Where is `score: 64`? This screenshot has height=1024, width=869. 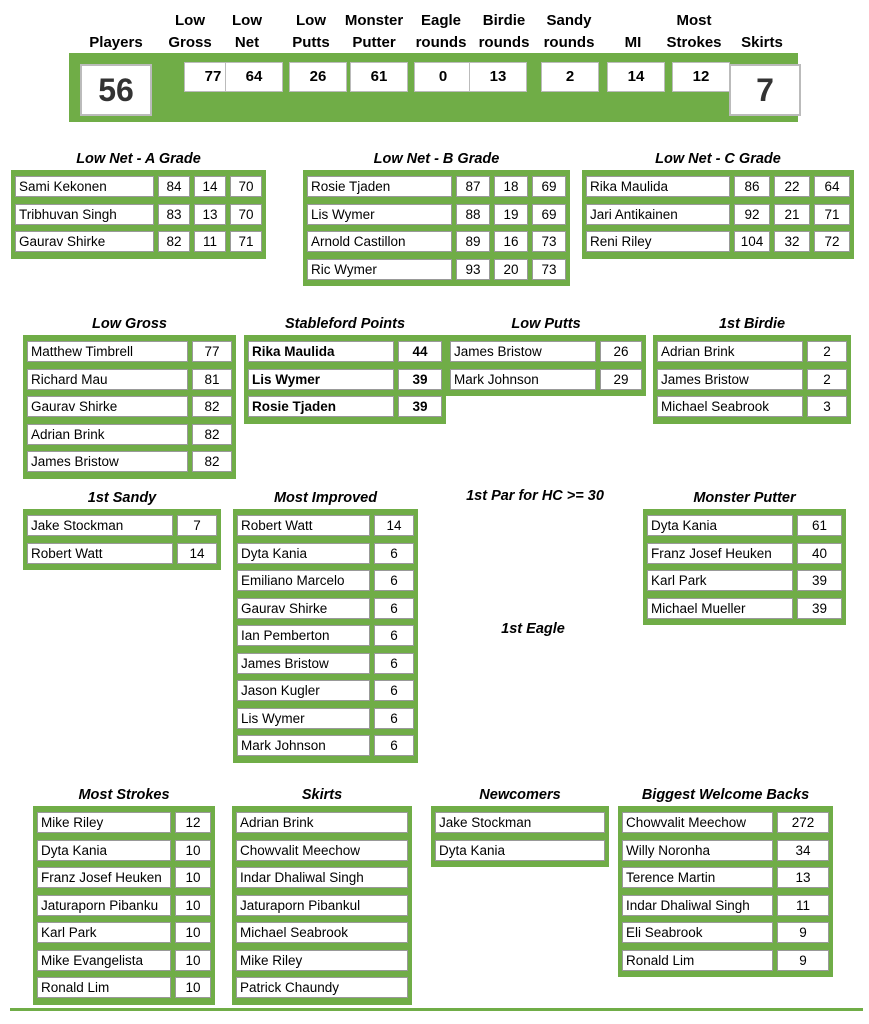 score: 64 is located at coordinates (832, 186).